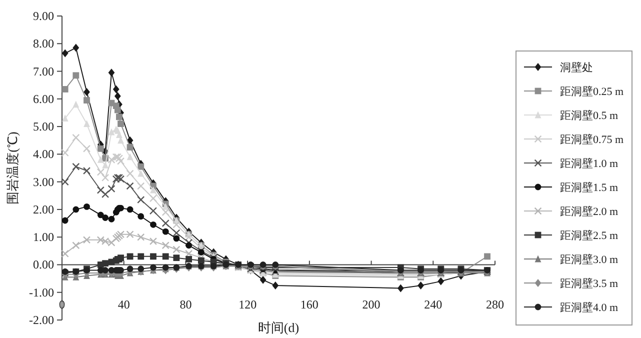 This screenshot has width=641, height=338. Describe the element at coordinates (247, 304) in the screenshot. I see `x-tick-label: 120` at that location.